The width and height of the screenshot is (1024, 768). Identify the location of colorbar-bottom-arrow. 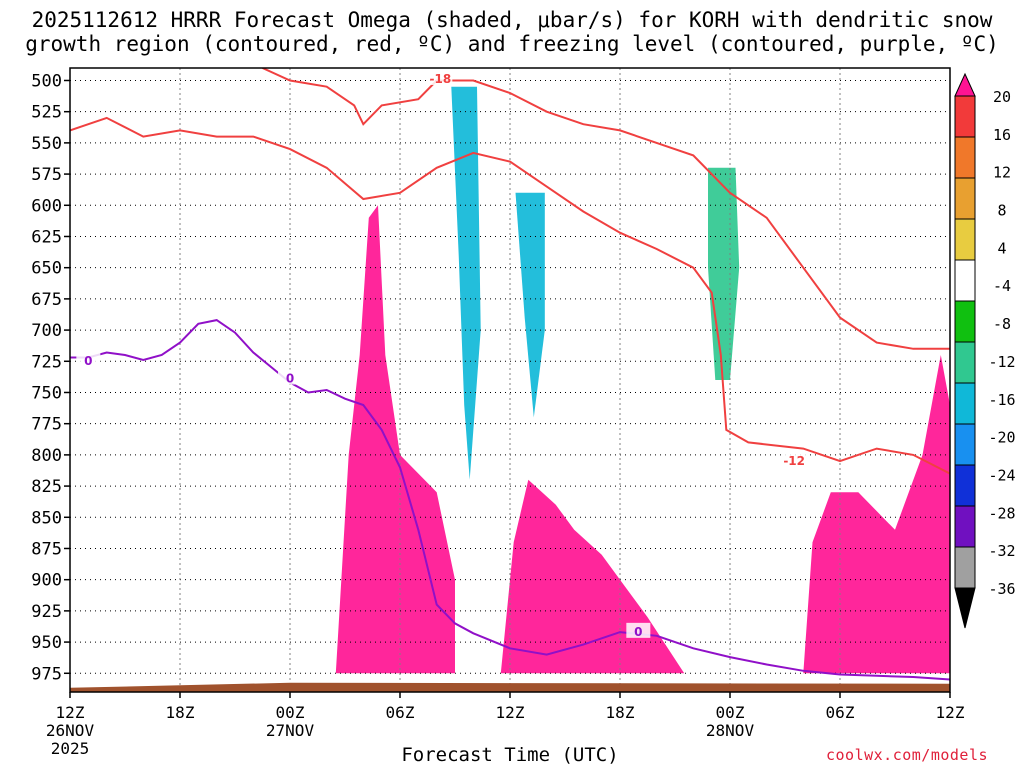
(965, 608).